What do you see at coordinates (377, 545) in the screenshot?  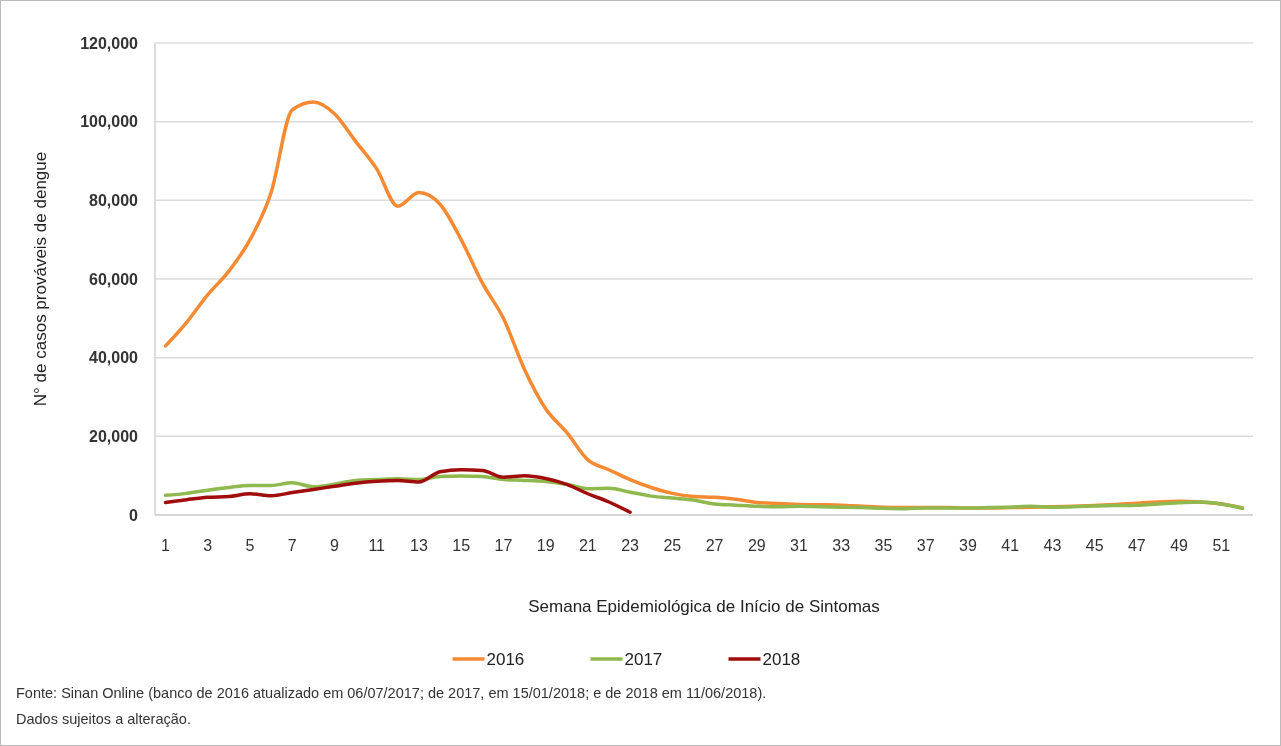 I see `x-tick-label: 11` at bounding box center [377, 545].